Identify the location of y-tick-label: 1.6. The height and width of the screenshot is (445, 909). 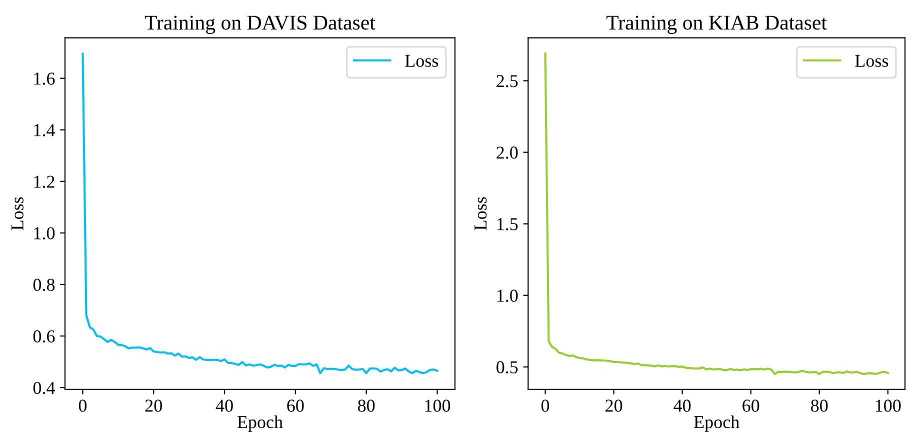
(44, 78).